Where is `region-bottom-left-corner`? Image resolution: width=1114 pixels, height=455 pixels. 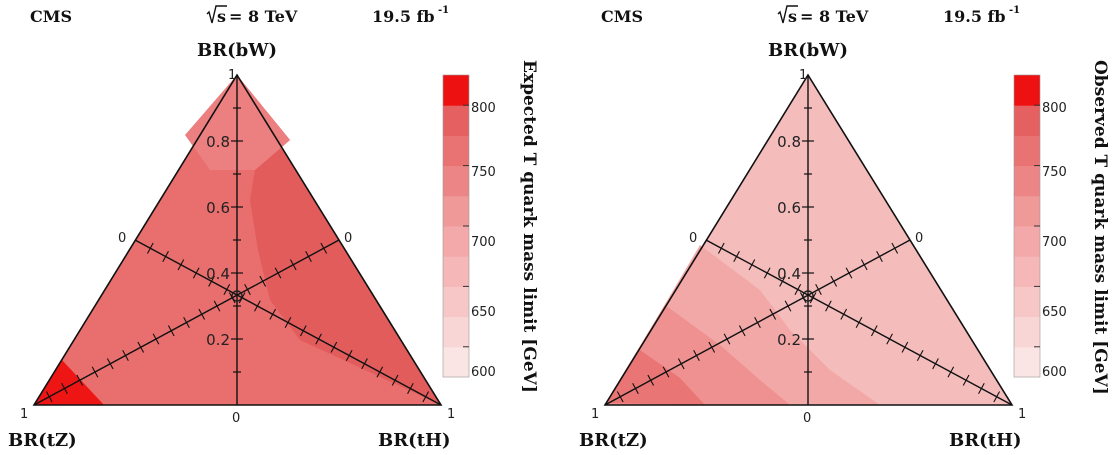 region-bottom-left-corner is located at coordinates (69, 382).